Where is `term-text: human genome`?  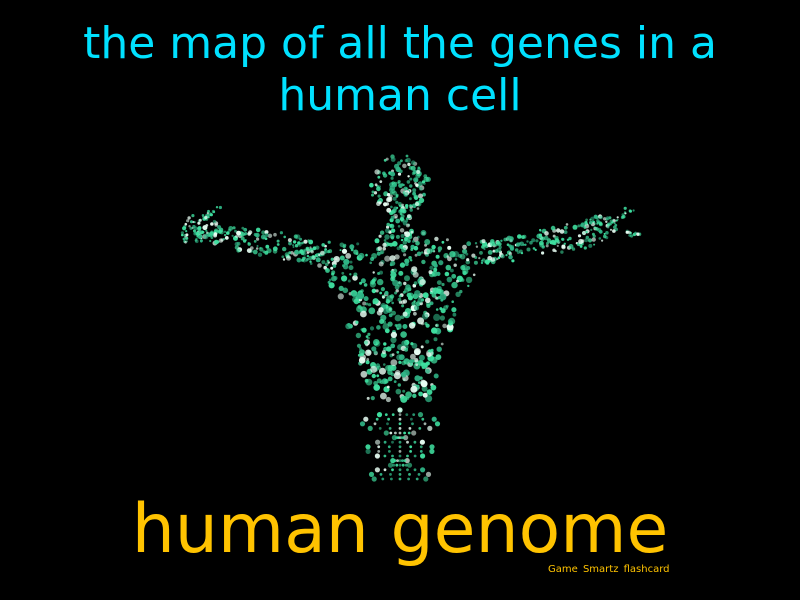 term-text: human genome is located at coordinates (400, 529).